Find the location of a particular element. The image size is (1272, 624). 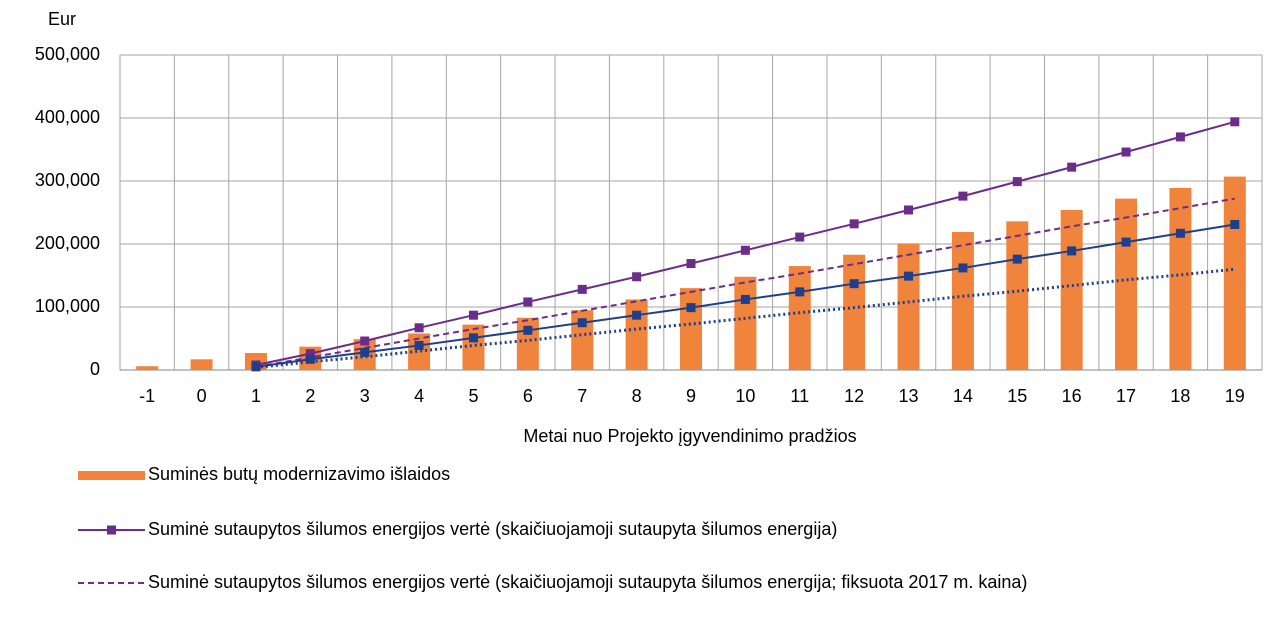

x-tick-label: 1 is located at coordinates (256, 396).